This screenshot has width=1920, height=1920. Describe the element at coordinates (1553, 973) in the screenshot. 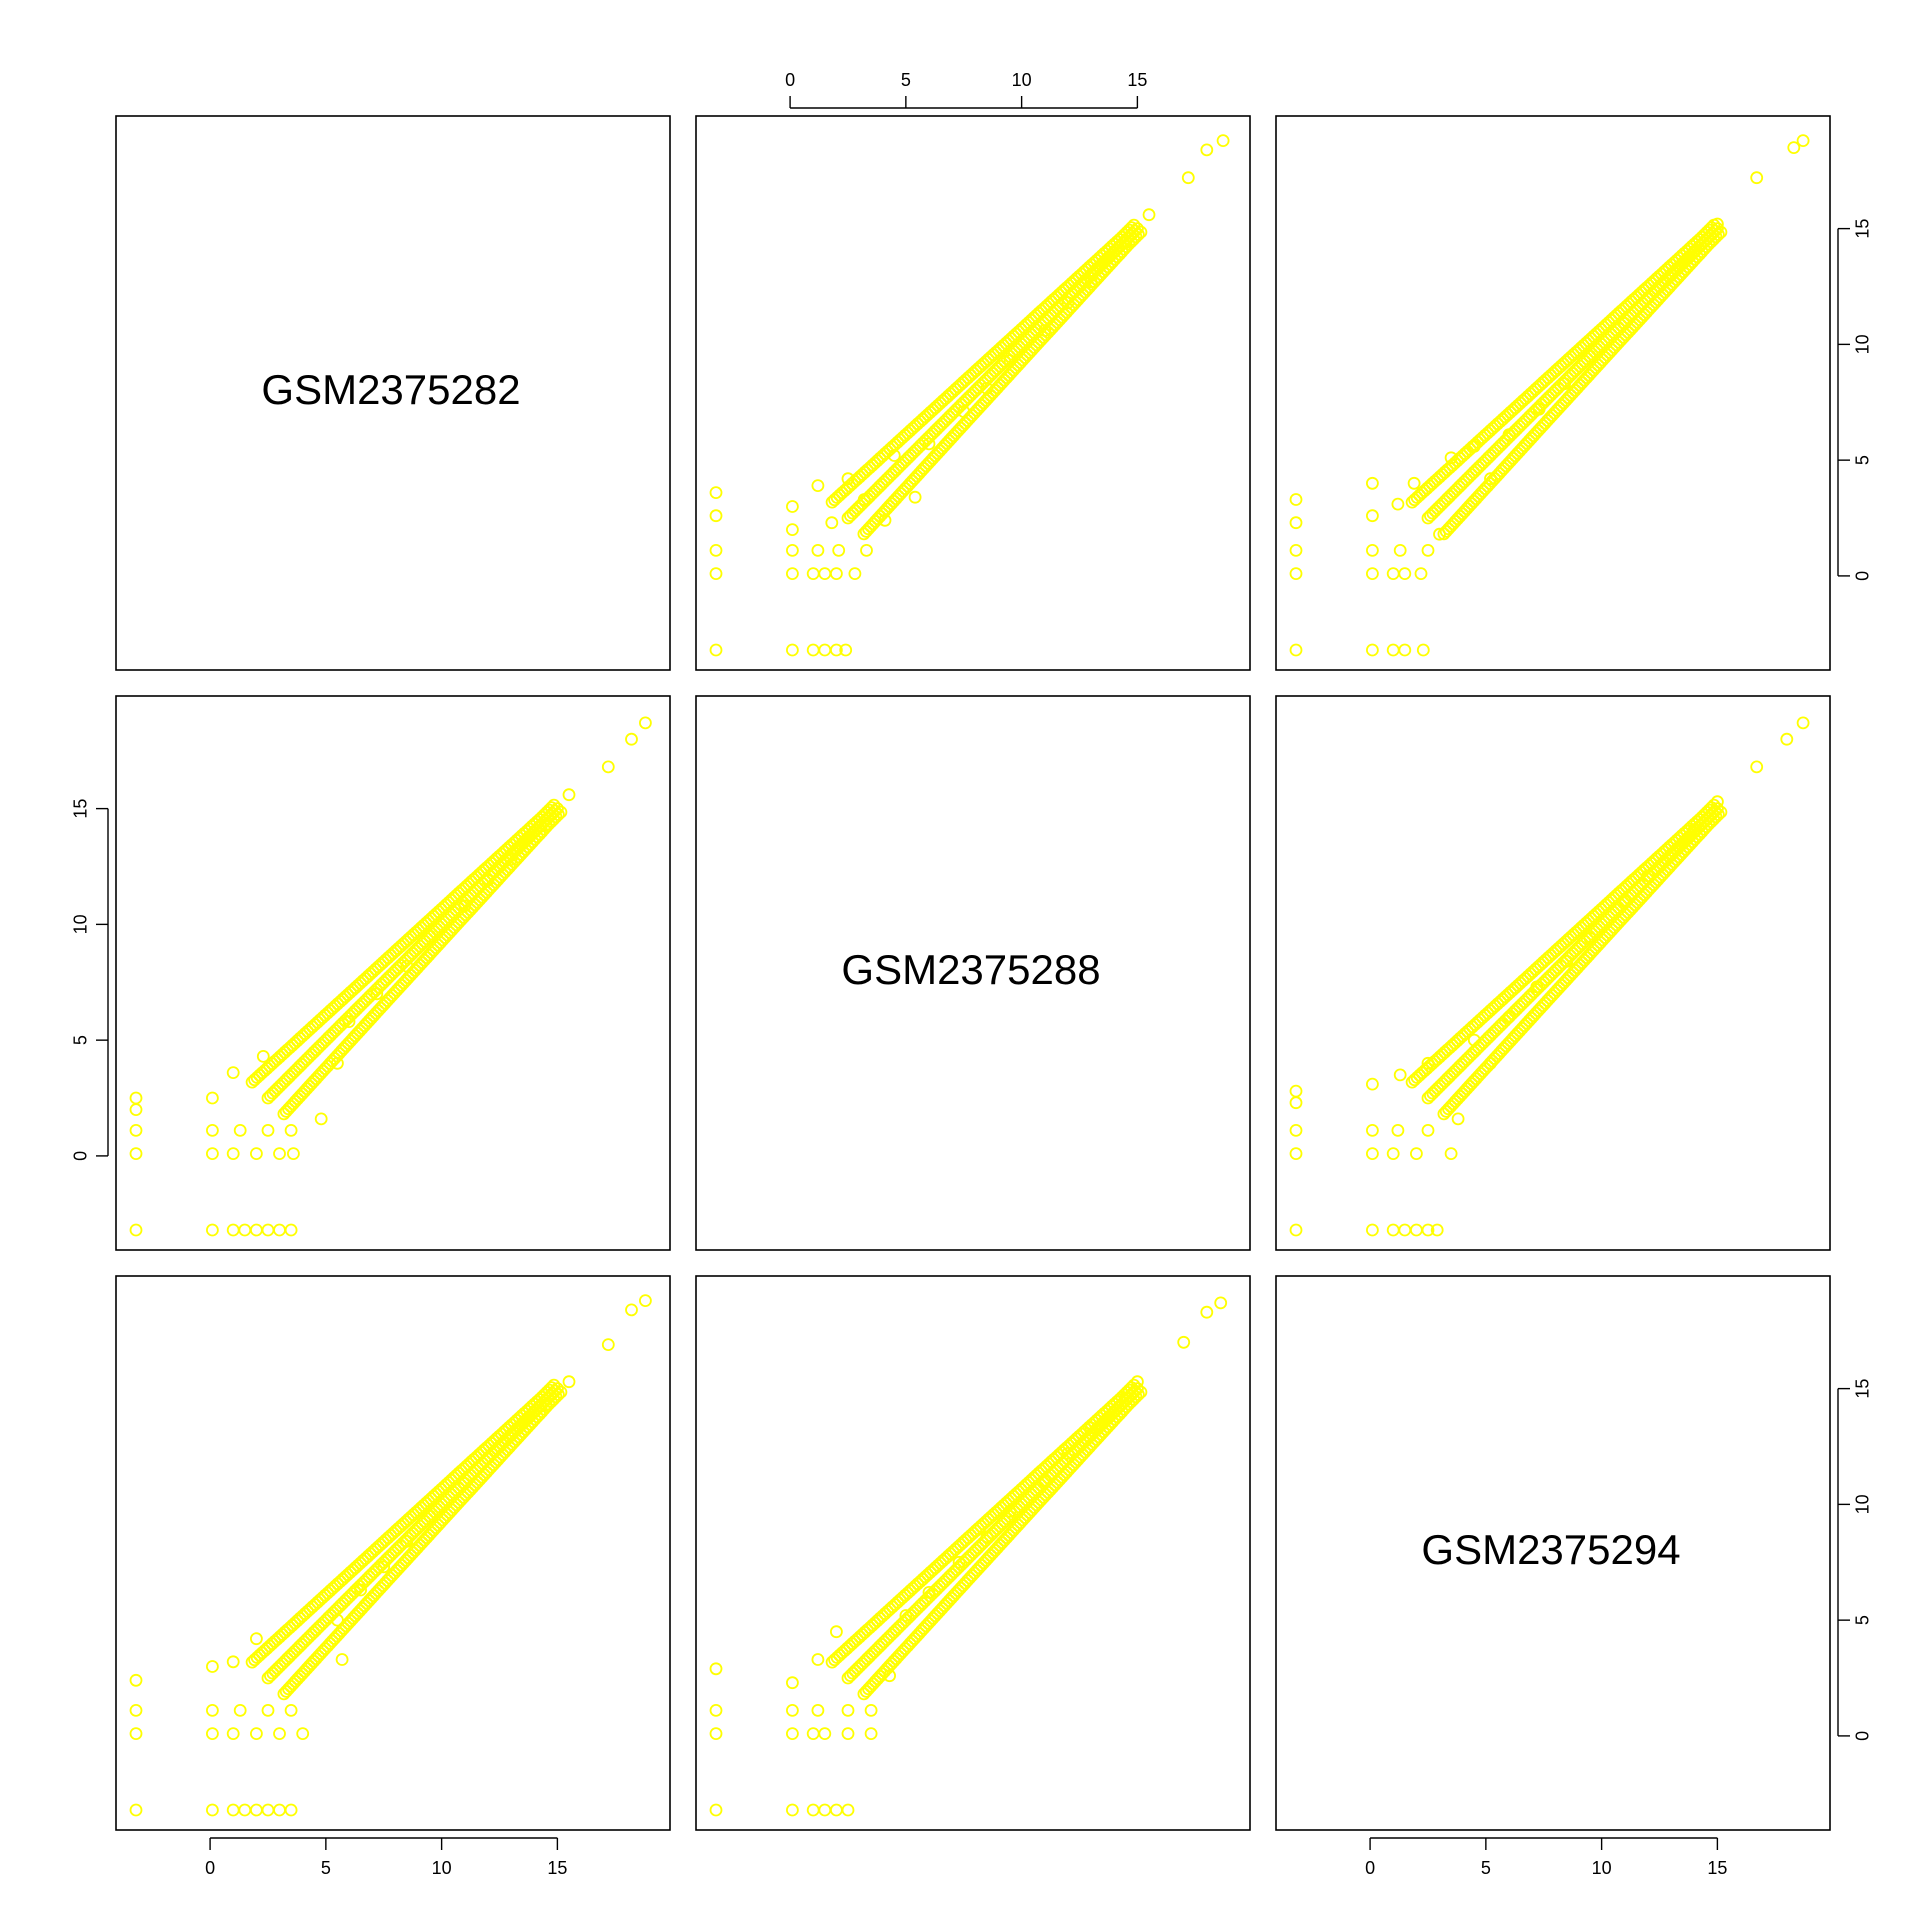

I see `panel-frame-r1-c2` at that location.